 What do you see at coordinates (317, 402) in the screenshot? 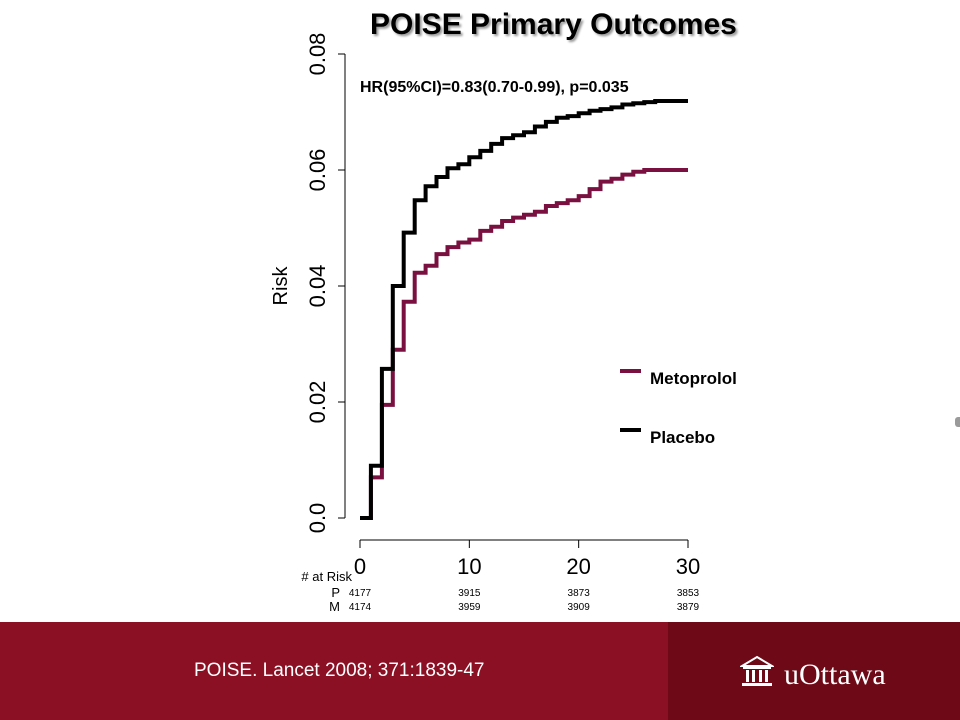
I see `y-tick-label: 0.02` at bounding box center [317, 402].